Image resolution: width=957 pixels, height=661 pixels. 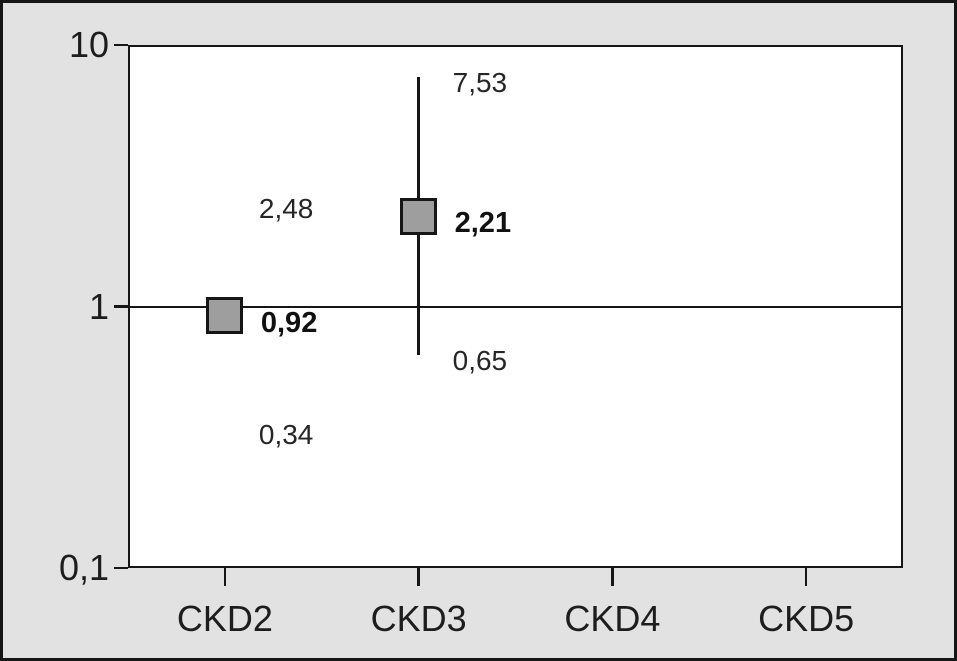 What do you see at coordinates (224, 618) in the screenshot?
I see `x-tick-label-ckd2: CKD2` at bounding box center [224, 618].